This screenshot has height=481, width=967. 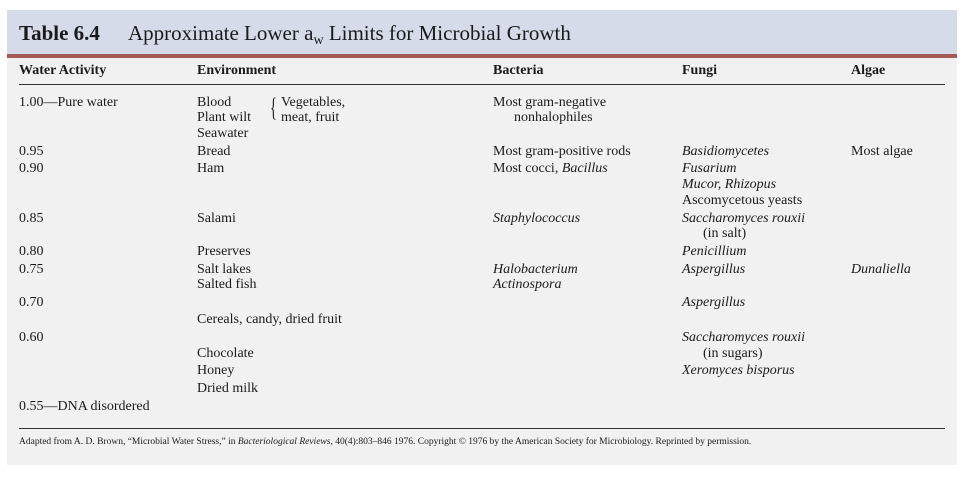 What do you see at coordinates (31, 218) in the screenshot?
I see `wa-0-85: 0.85` at bounding box center [31, 218].